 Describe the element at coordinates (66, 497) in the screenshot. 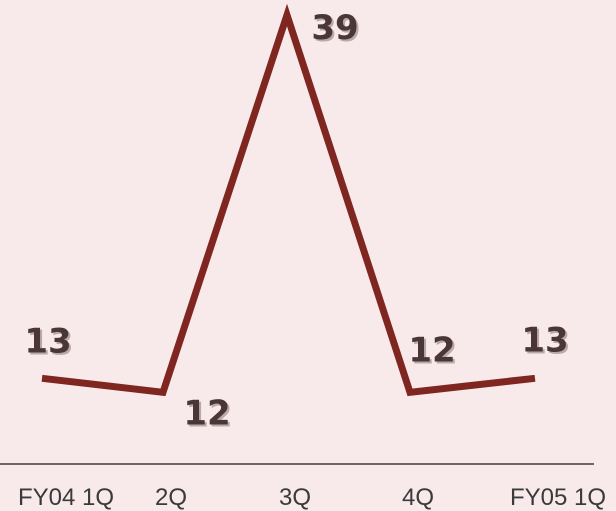

I see `x-tick-label: FY04 1Q` at that location.